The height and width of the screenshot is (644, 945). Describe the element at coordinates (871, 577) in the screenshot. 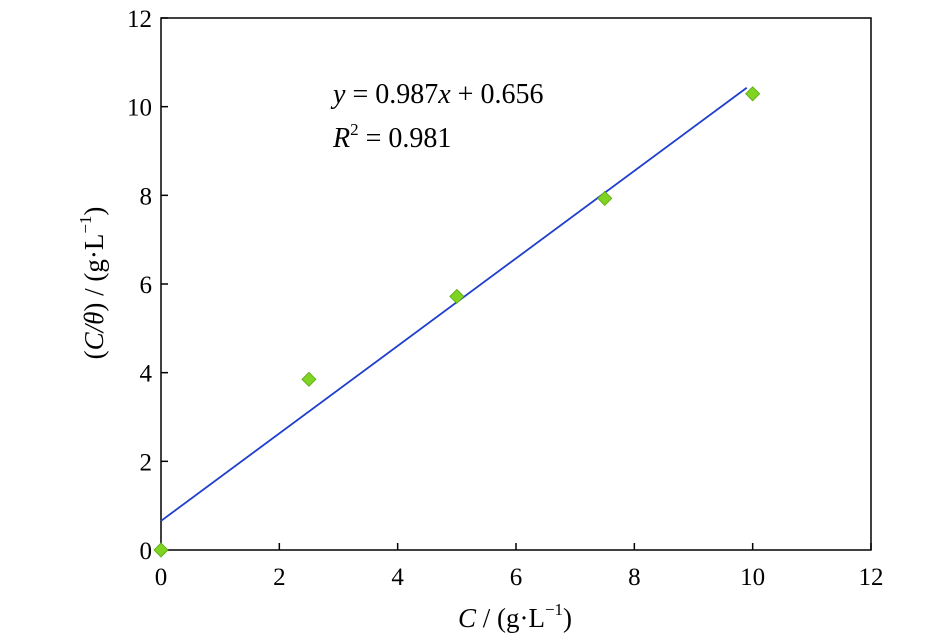

I see `x-tick-label: 12` at that location.